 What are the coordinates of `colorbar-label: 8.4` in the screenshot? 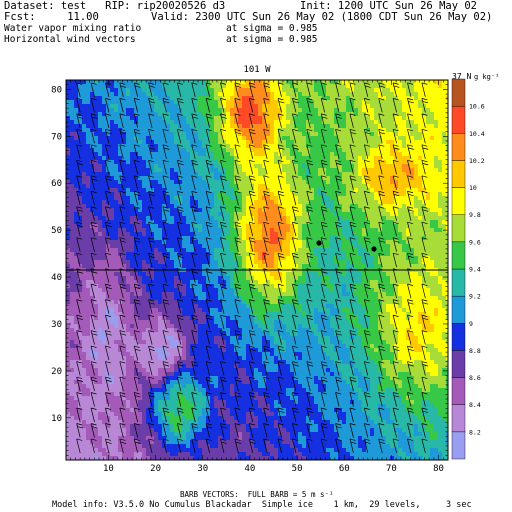 It's located at (475, 405).